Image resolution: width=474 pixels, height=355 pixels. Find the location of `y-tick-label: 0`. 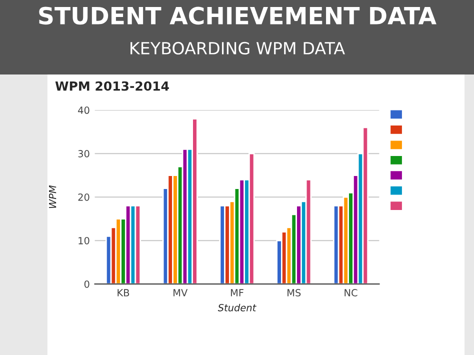

y-tick-label: 0 is located at coordinates (87, 284).